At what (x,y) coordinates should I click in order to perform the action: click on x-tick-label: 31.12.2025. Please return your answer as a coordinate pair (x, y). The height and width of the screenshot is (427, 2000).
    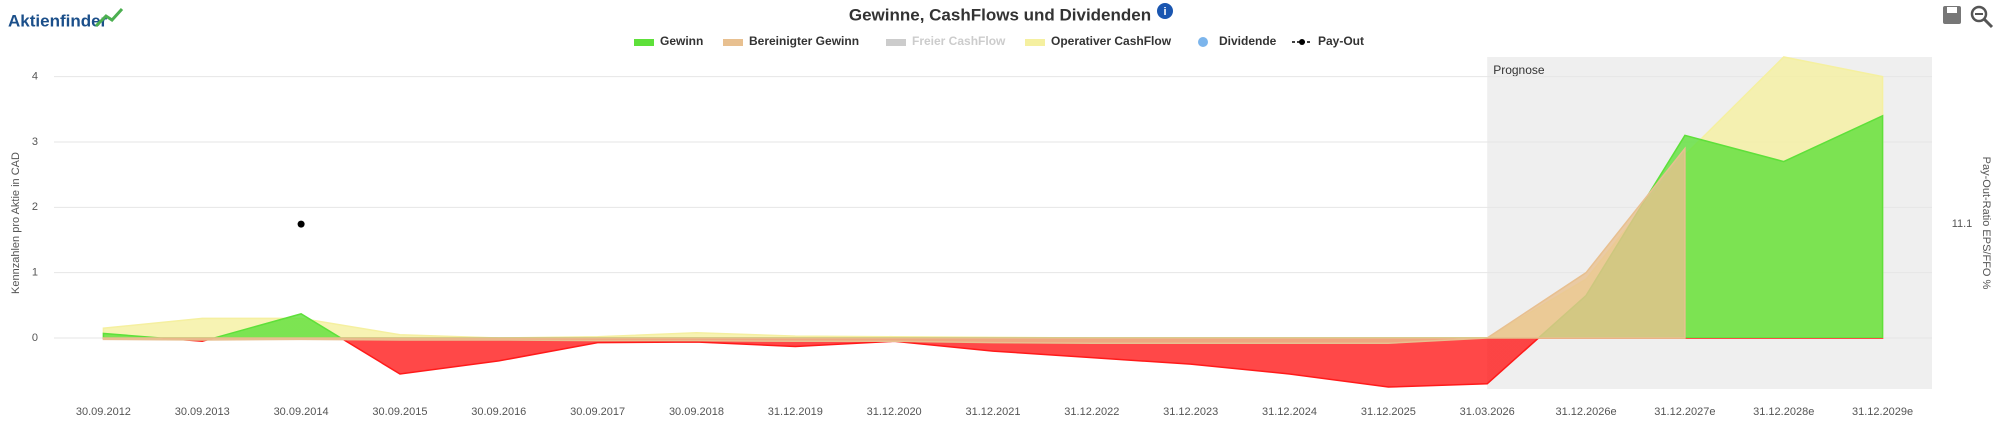
    Looking at the image, I should click on (1388, 412).